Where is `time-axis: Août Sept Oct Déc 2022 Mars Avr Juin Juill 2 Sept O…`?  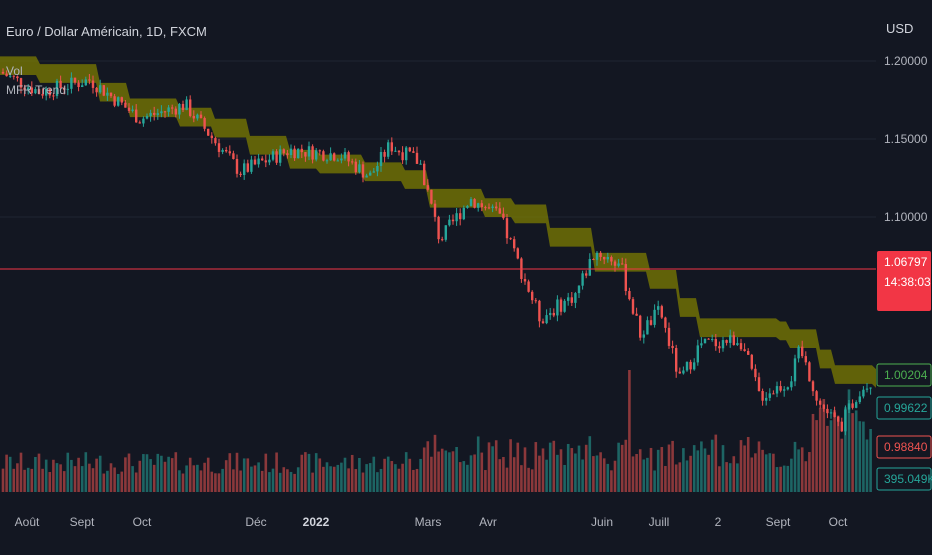 time-axis: Août Sept Oct Déc 2022 Mars Avr Juin Juill 2 Sept O… is located at coordinates (431, 522).